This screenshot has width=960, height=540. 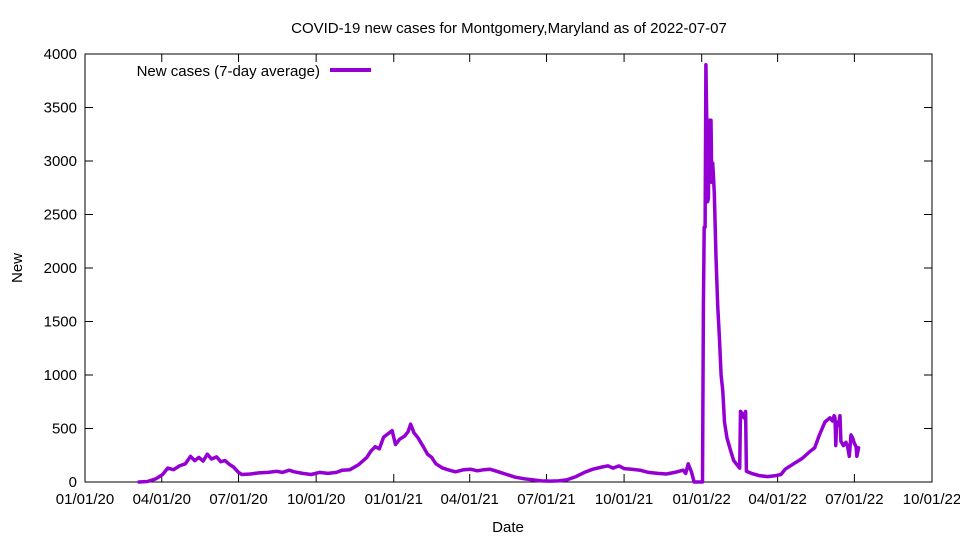 What do you see at coordinates (64, 429) in the screenshot?
I see `y-tick-label: 500` at bounding box center [64, 429].